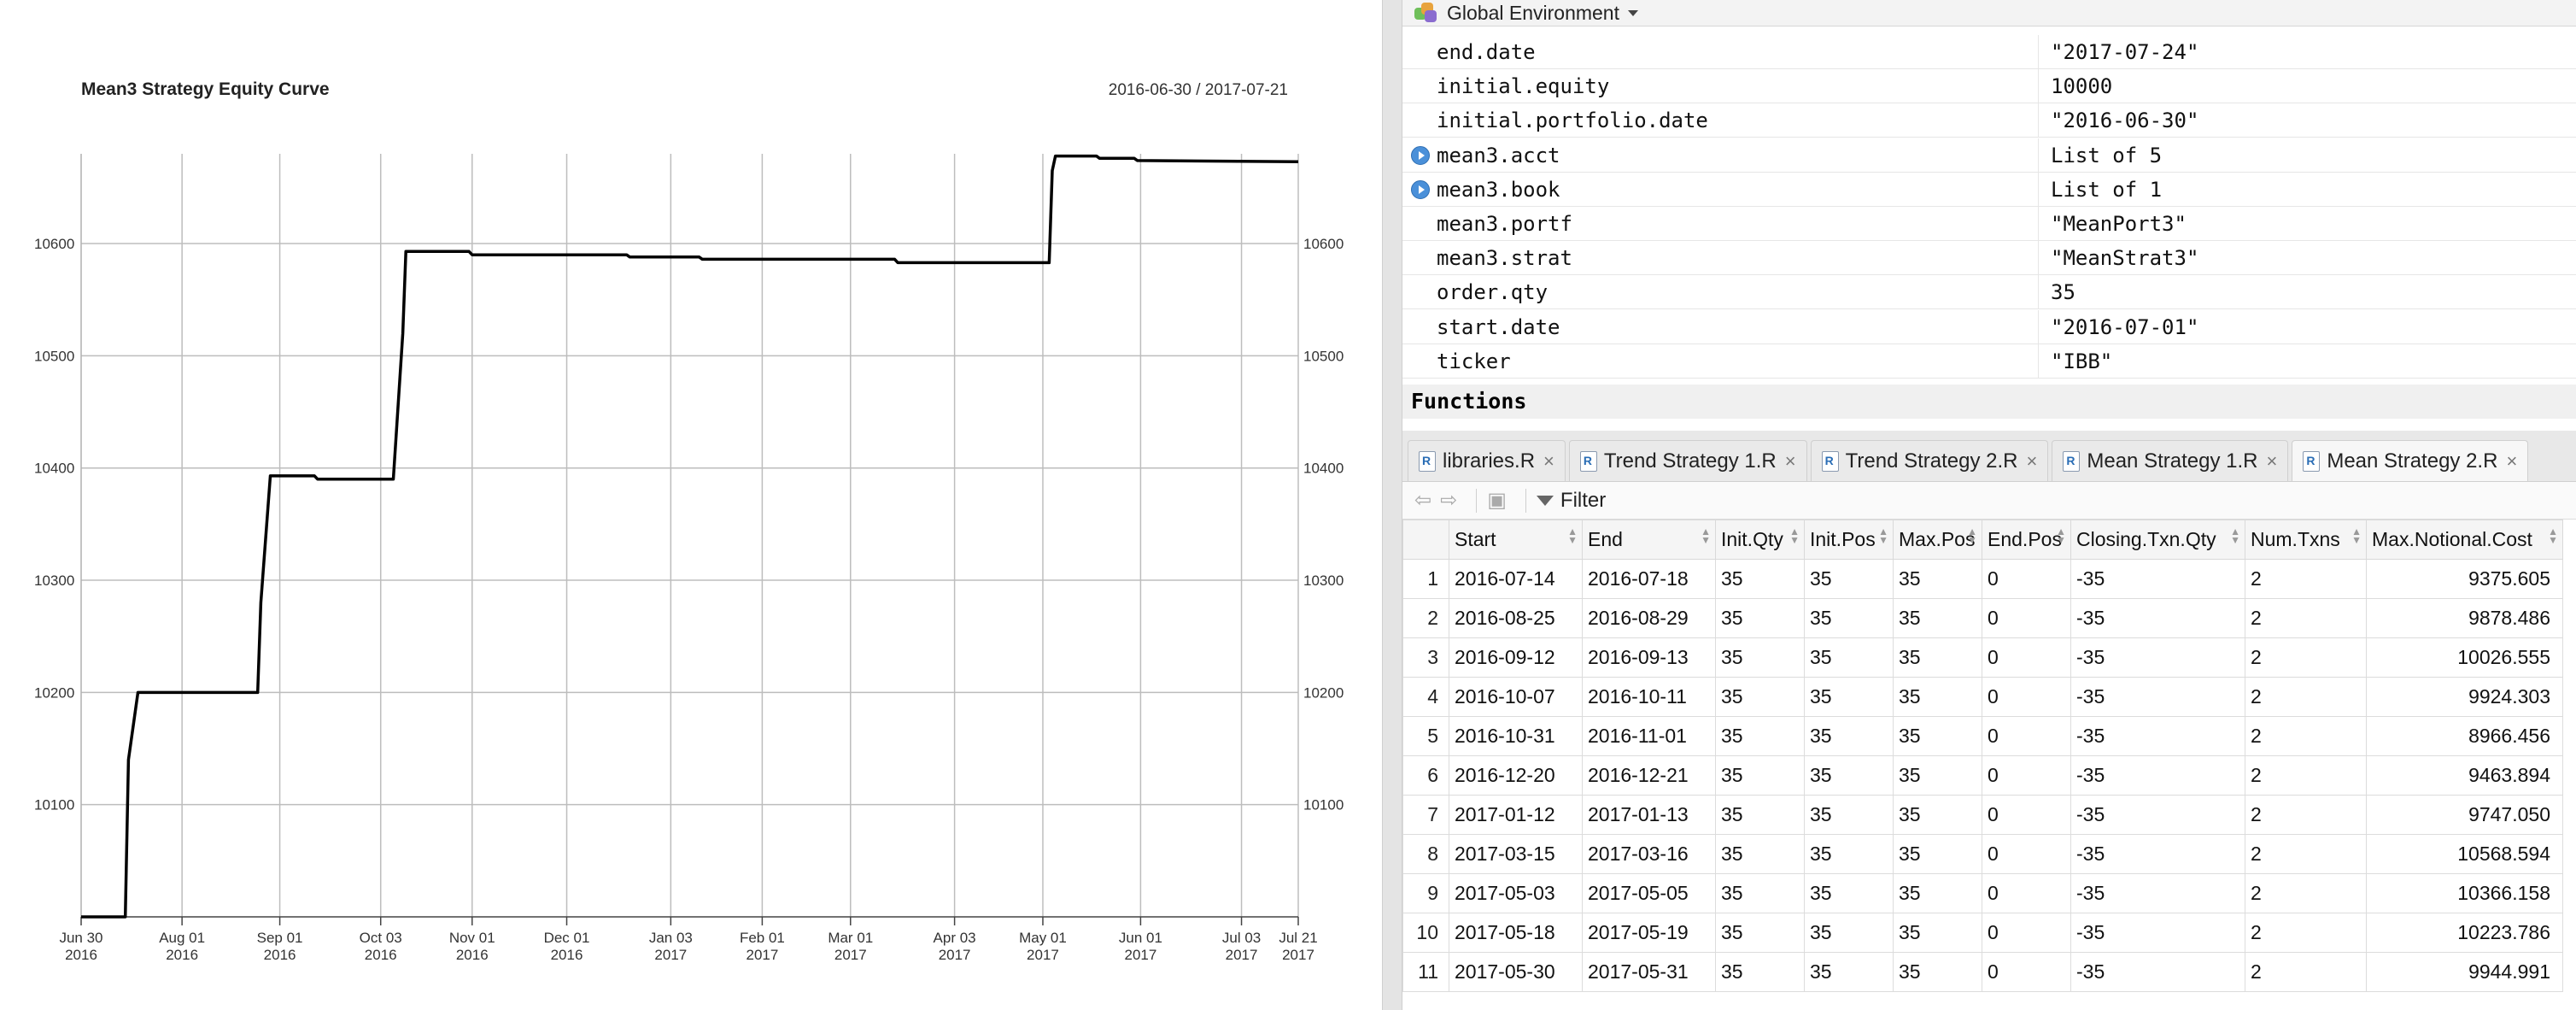 The width and height of the screenshot is (2576, 1010). I want to click on column-header-start: Start ▲ ▼, so click(1516, 540).